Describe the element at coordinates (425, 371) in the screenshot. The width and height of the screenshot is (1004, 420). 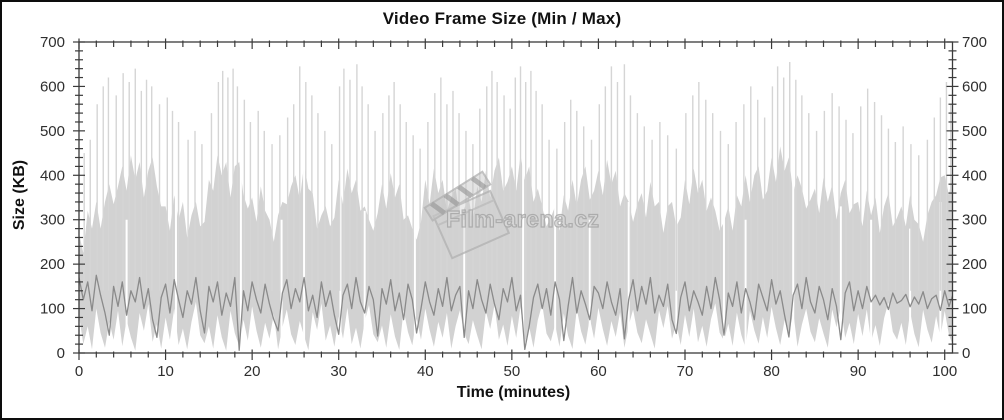
I see `x-tick-label: 40` at that location.